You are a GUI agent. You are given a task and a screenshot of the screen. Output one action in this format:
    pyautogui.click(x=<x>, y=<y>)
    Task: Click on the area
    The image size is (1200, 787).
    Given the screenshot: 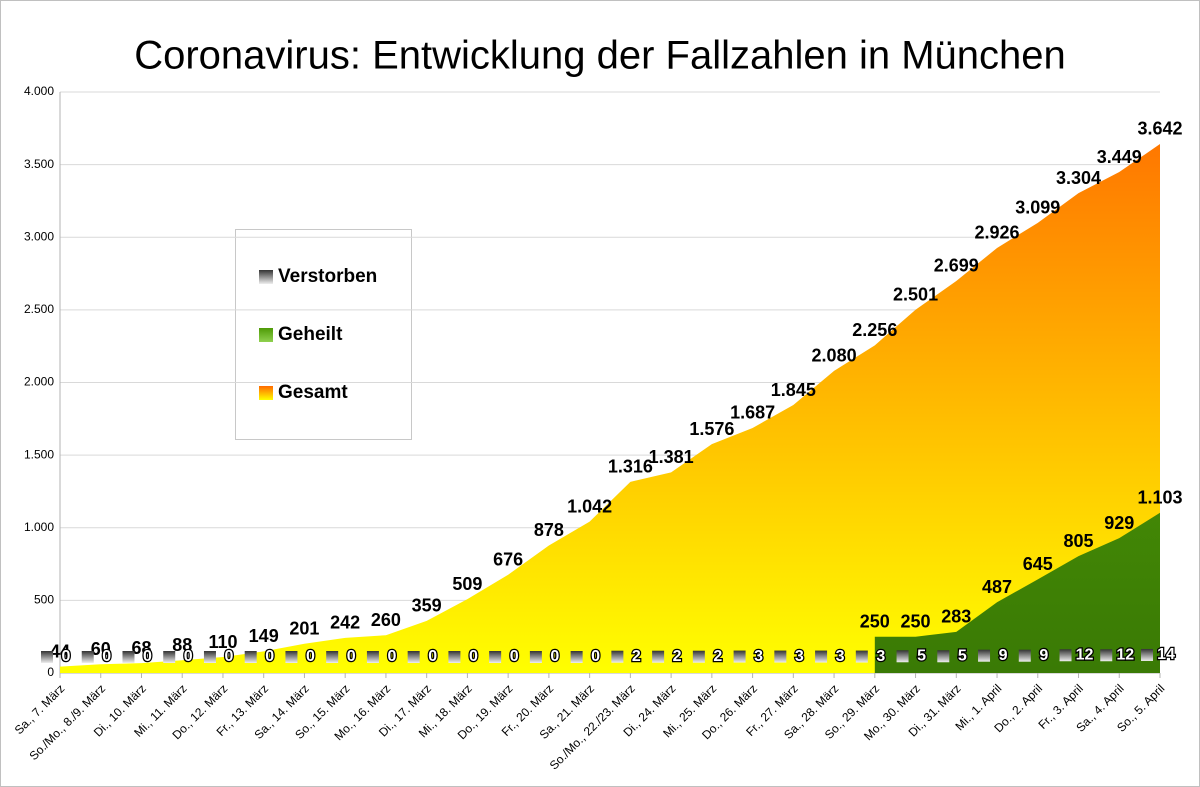 What is the action you would take?
    pyautogui.click(x=1017, y=592)
    